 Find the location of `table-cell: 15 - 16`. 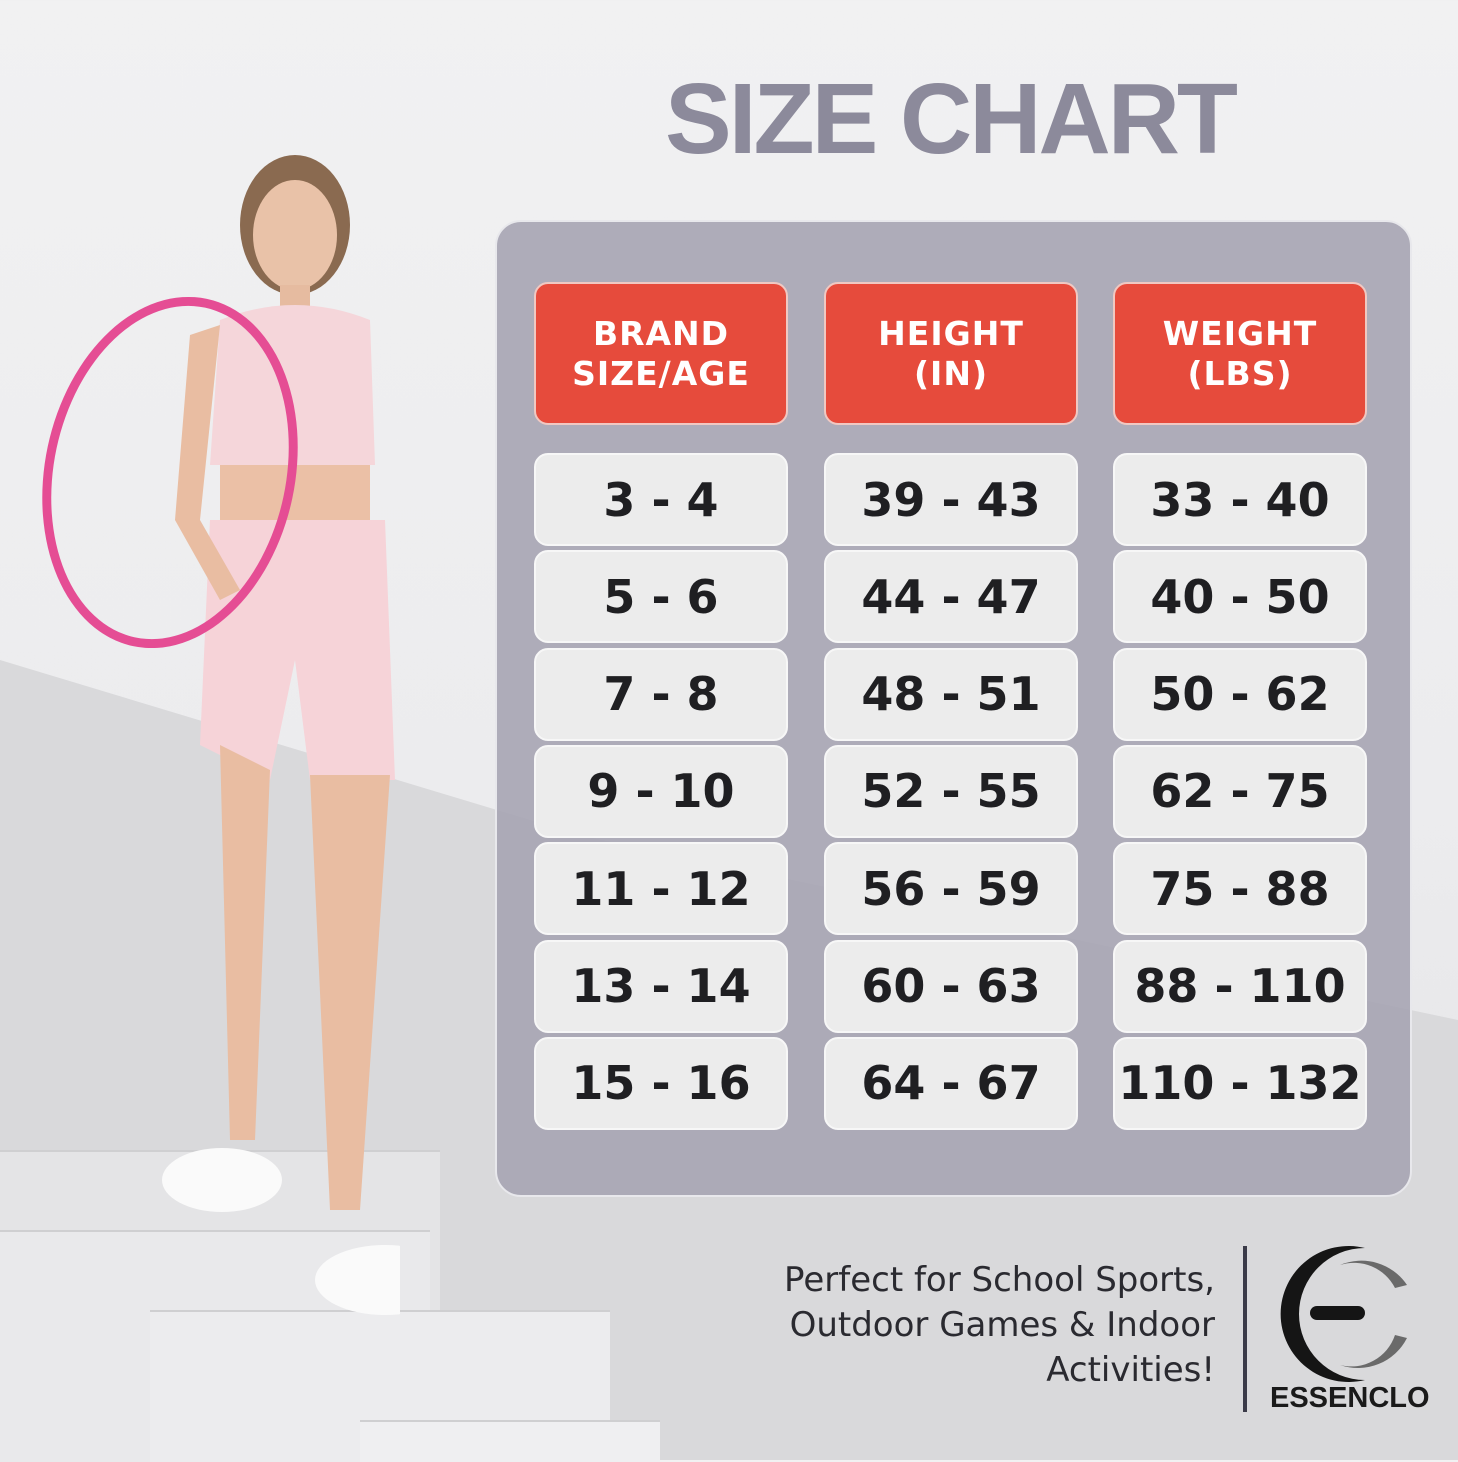

table-cell: 15 - 16 is located at coordinates (661, 1083).